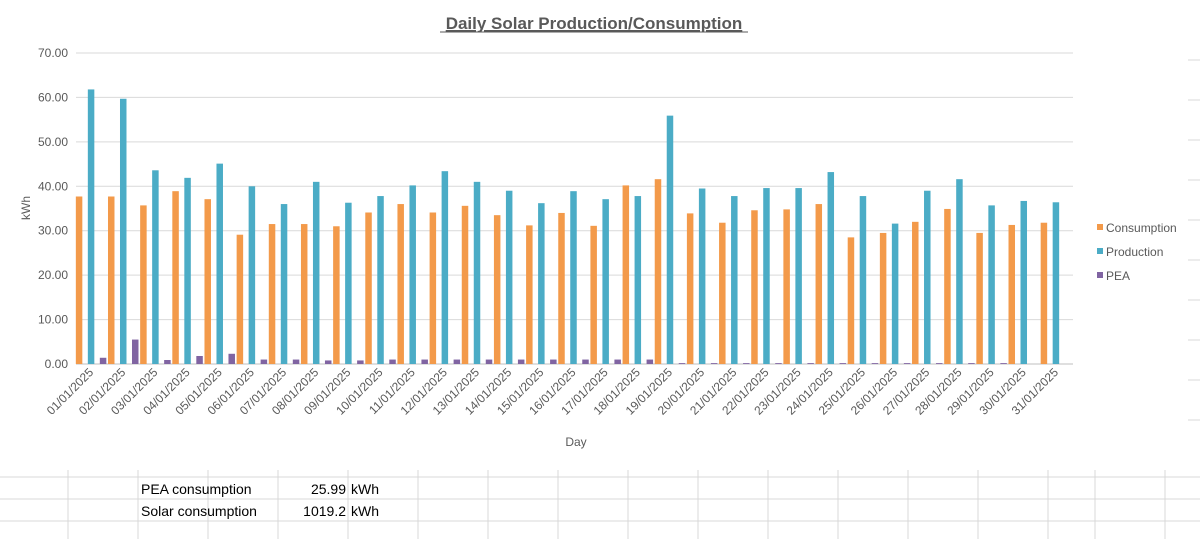  Describe the element at coordinates (1100, 227) in the screenshot. I see `legend-swatch-consumption` at that location.